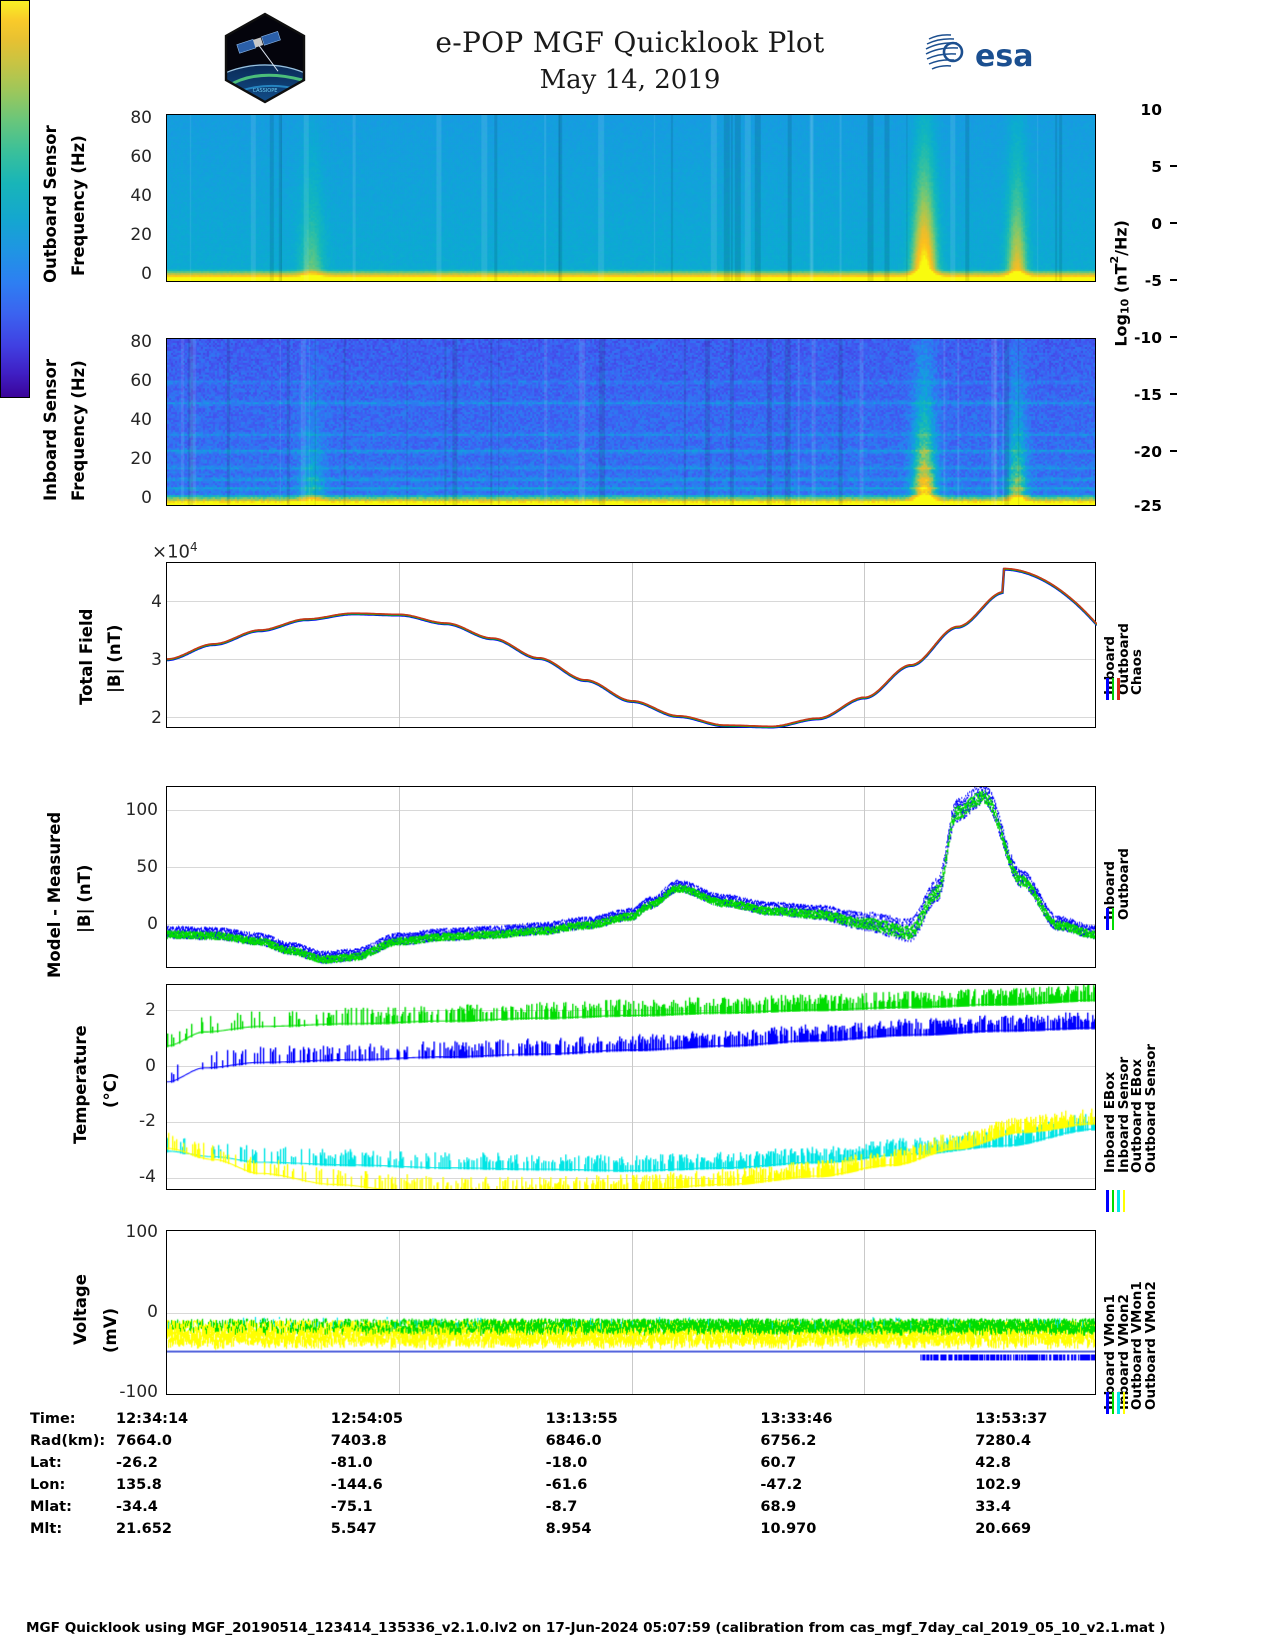  I want to click on cbar-tickmark-m5, so click(1173, 280).